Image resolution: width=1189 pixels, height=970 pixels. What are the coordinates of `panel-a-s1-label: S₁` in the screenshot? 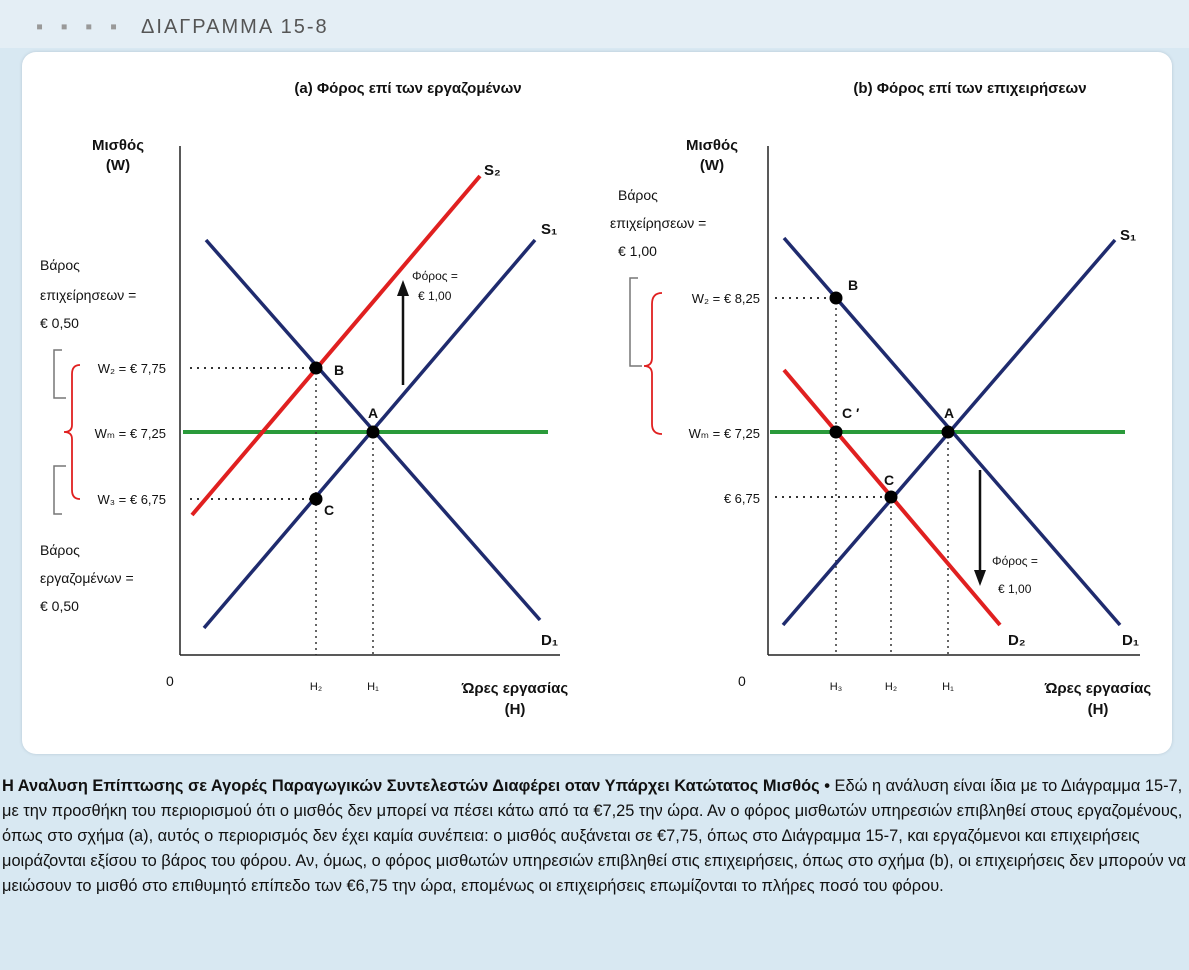 It's located at (549, 229).